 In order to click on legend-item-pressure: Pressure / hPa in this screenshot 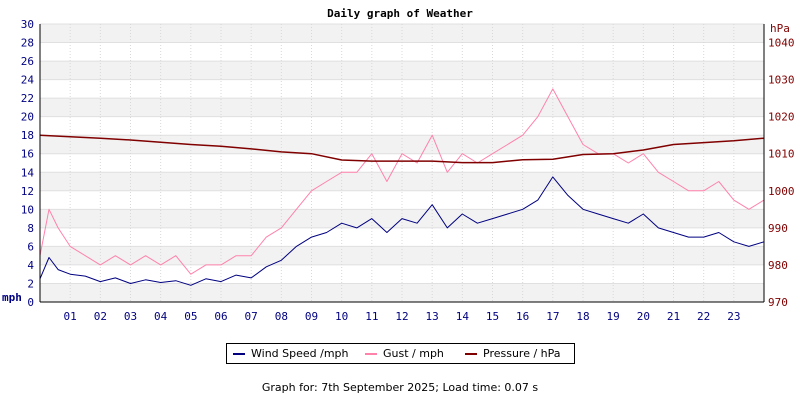, I will do `click(513, 353)`.